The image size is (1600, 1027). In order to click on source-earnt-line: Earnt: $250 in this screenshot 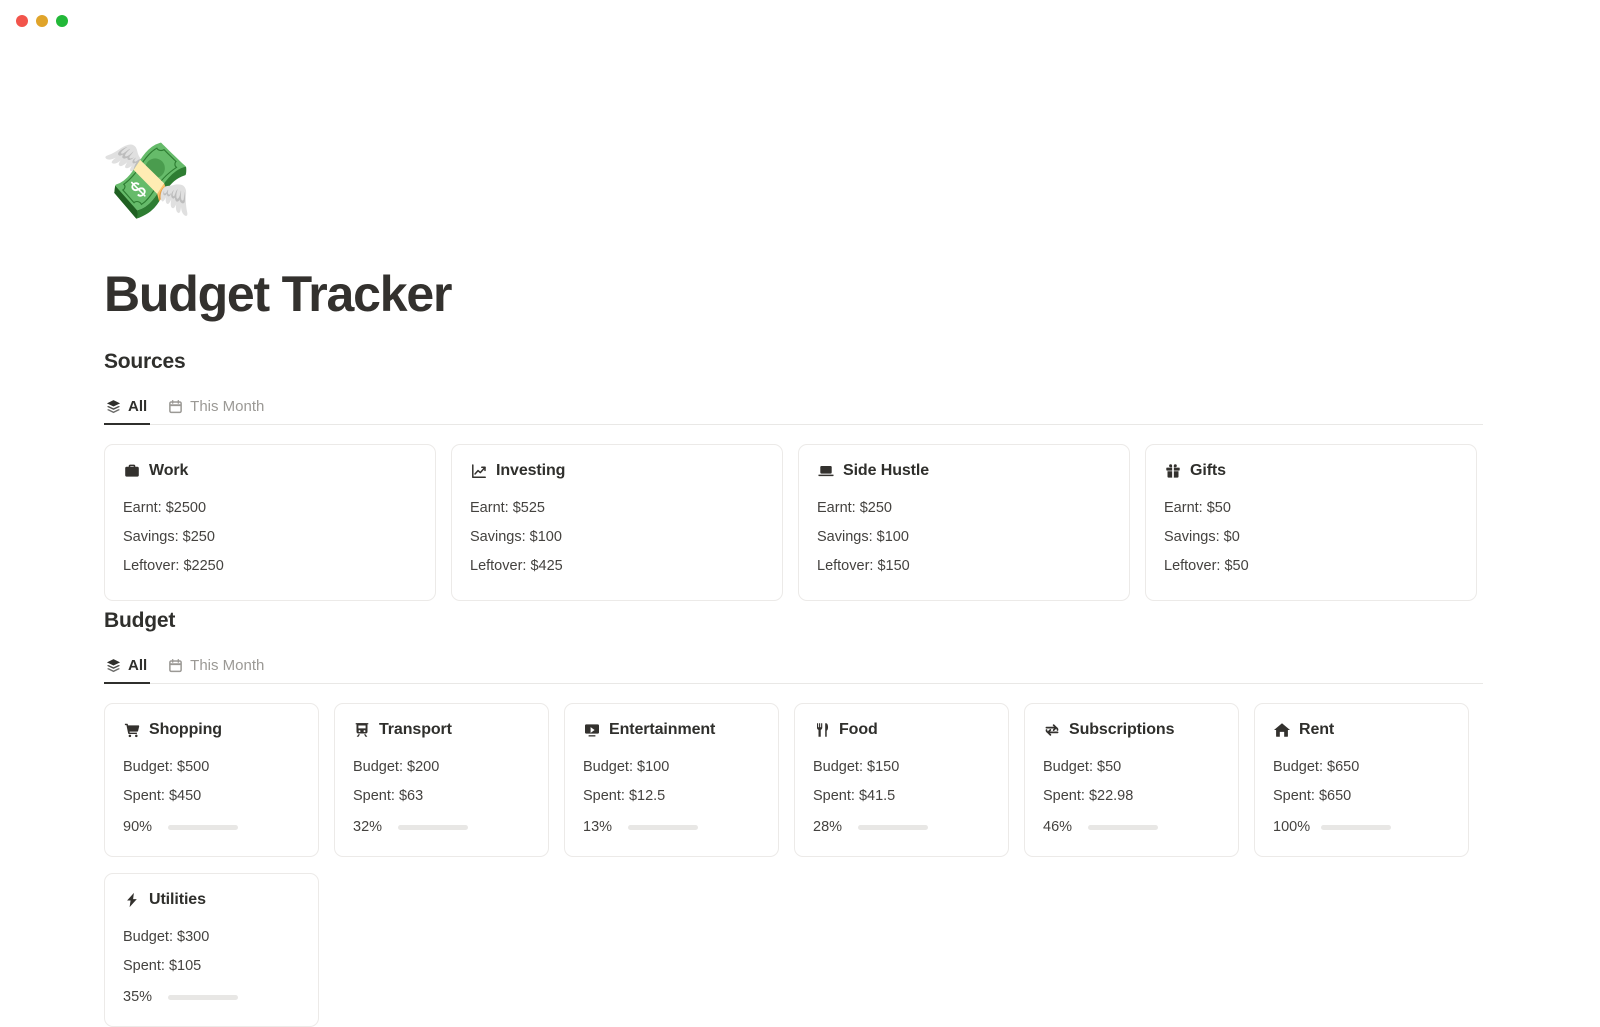, I will do `click(854, 508)`.